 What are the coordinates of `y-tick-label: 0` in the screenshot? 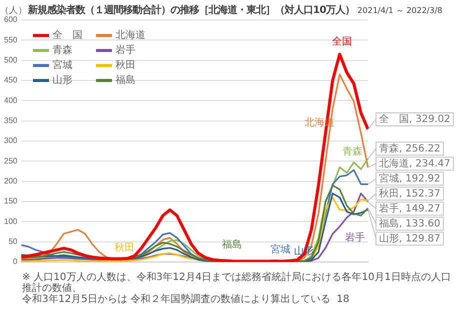 It's located at (15, 261).